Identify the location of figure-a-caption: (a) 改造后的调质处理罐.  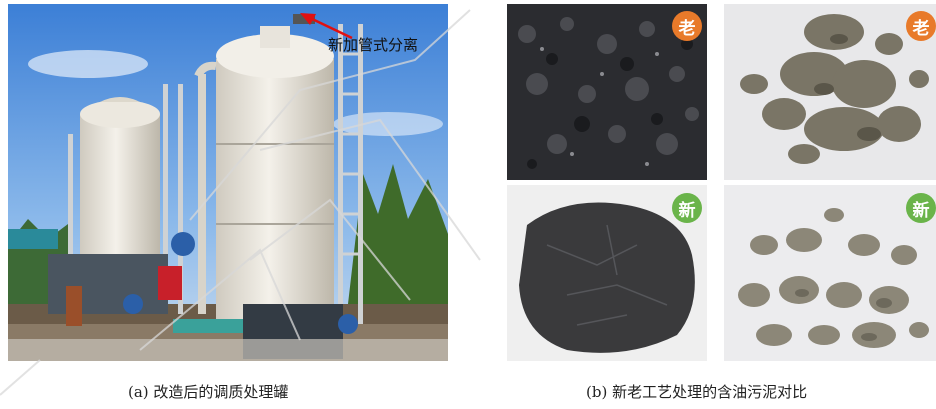
(208, 392).